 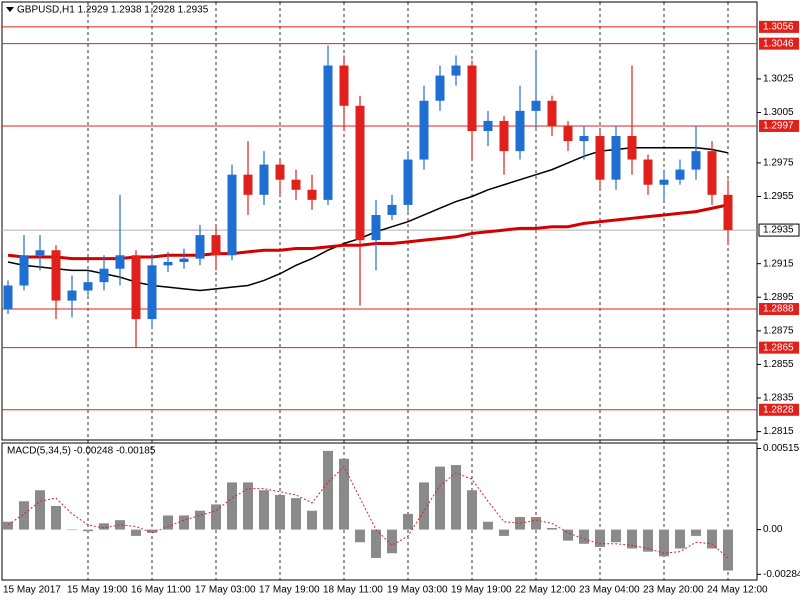 I want to click on level-label: 1.2865, so click(x=778, y=347).